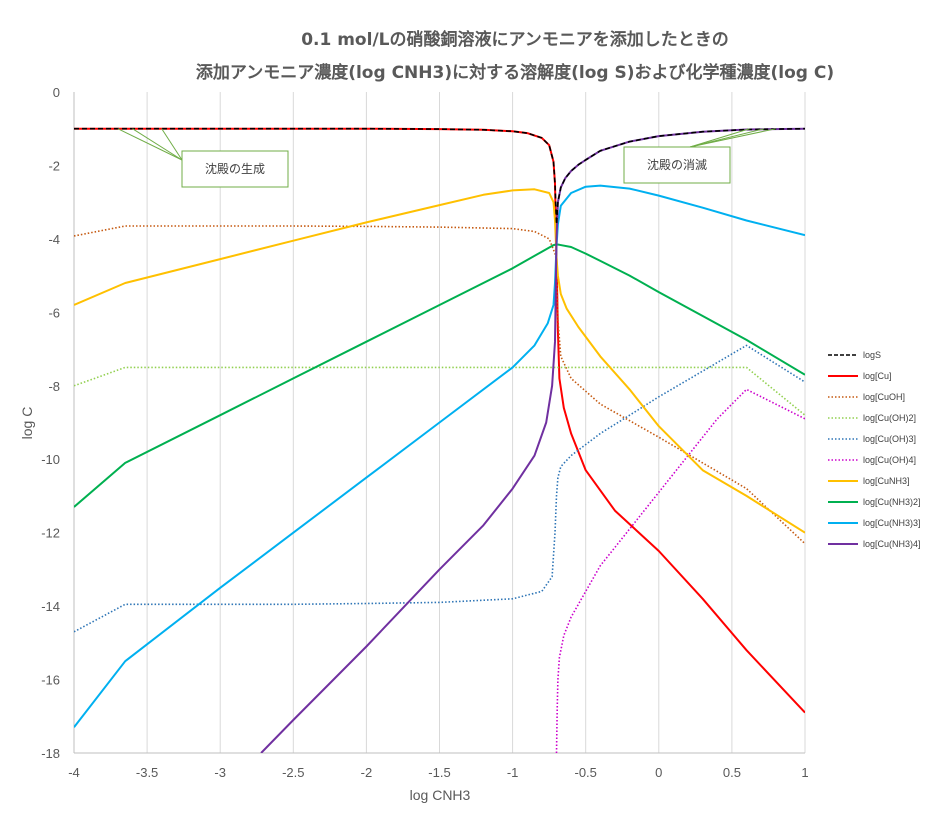  Describe the element at coordinates (892, 544) in the screenshot. I see `legend-label: log[Cu(NH3)4]` at that location.